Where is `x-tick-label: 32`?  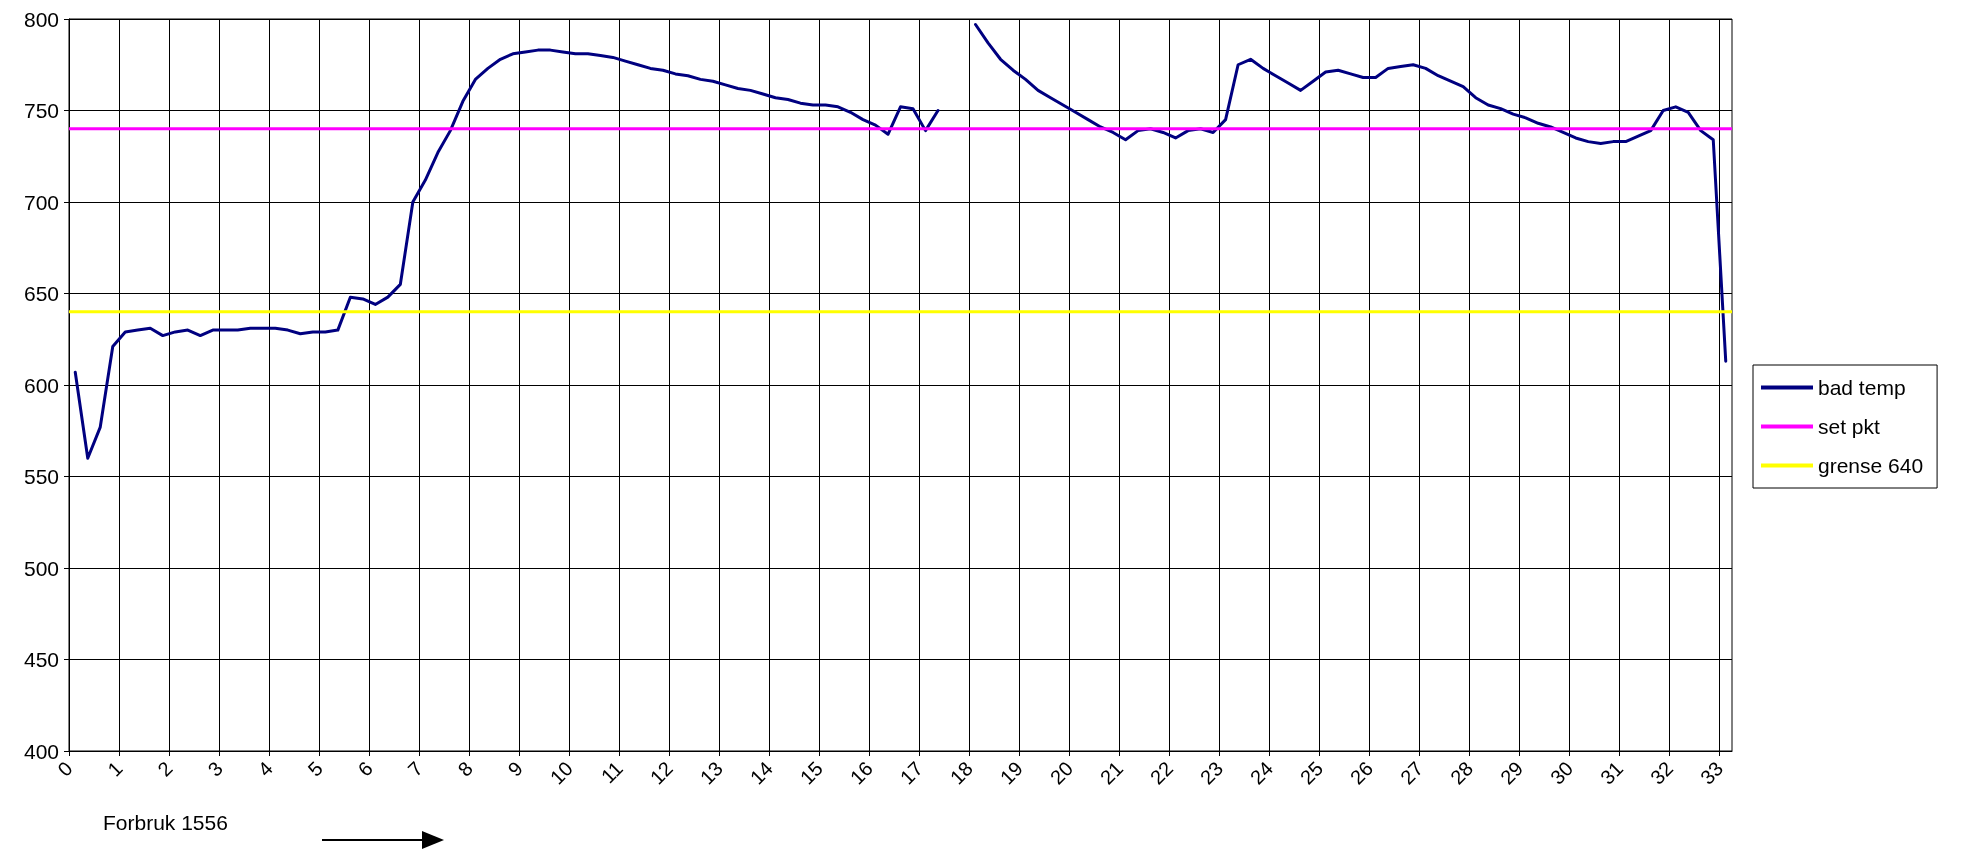
x-tick-label: 32 is located at coordinates (1661, 773).